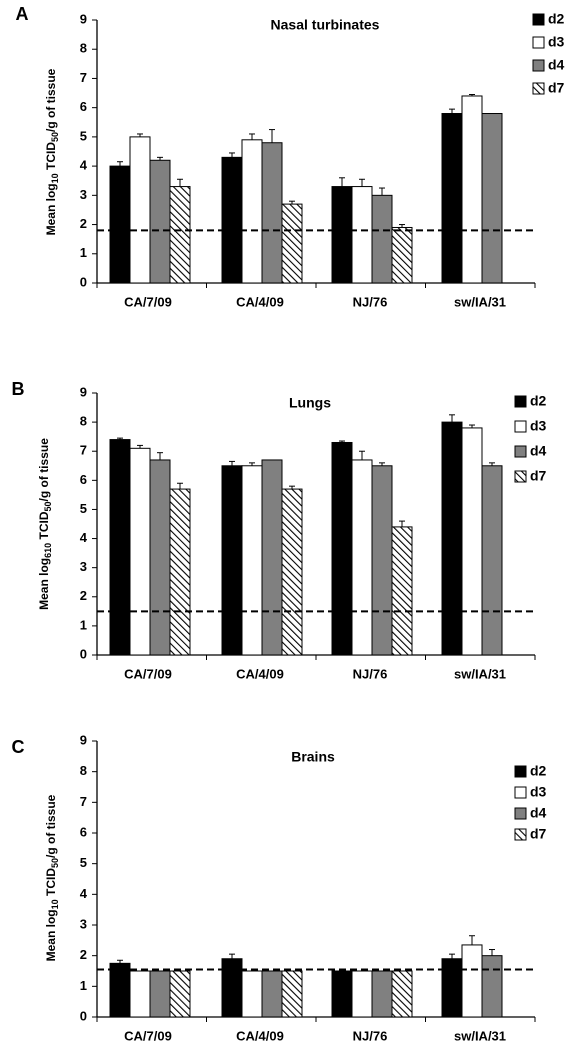 This screenshot has height=1047, width=576. What do you see at coordinates (52, 877) in the screenshot?
I see `y-axis-label: Mean log10 TCID50/g of tissue` at bounding box center [52, 877].